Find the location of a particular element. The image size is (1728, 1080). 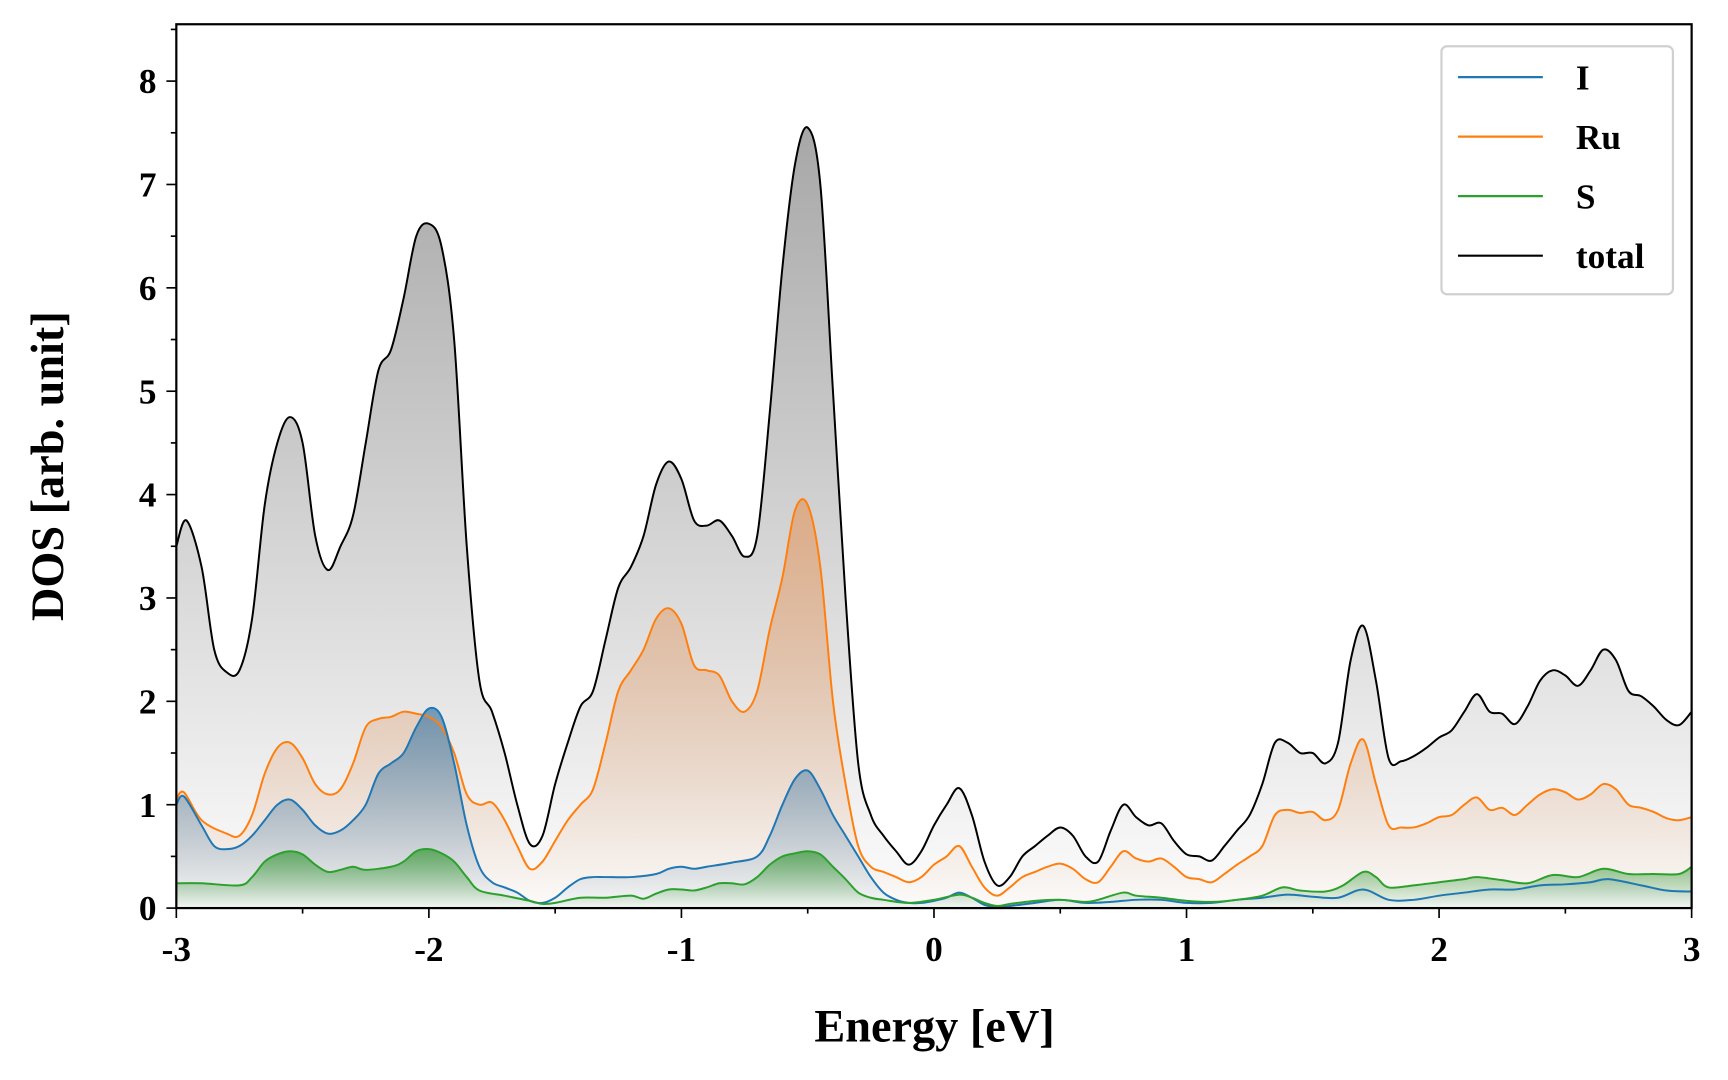

y-tick-label: 2 is located at coordinates (148, 701).